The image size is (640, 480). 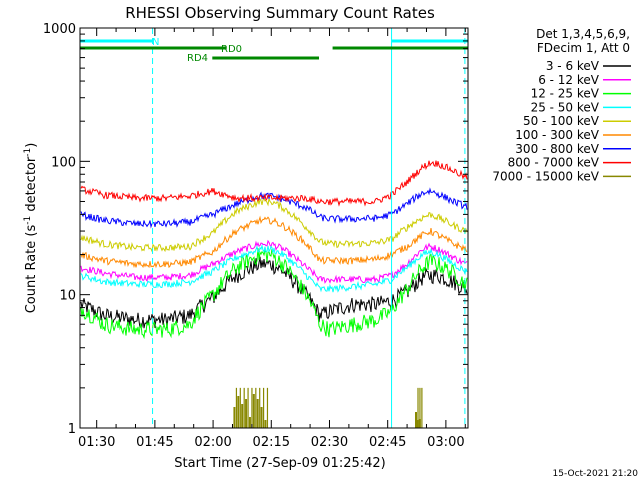 What do you see at coordinates (554, 163) in the screenshot?
I see `legend-label-800-7000-kev: 800 - 7000 keV` at bounding box center [554, 163].